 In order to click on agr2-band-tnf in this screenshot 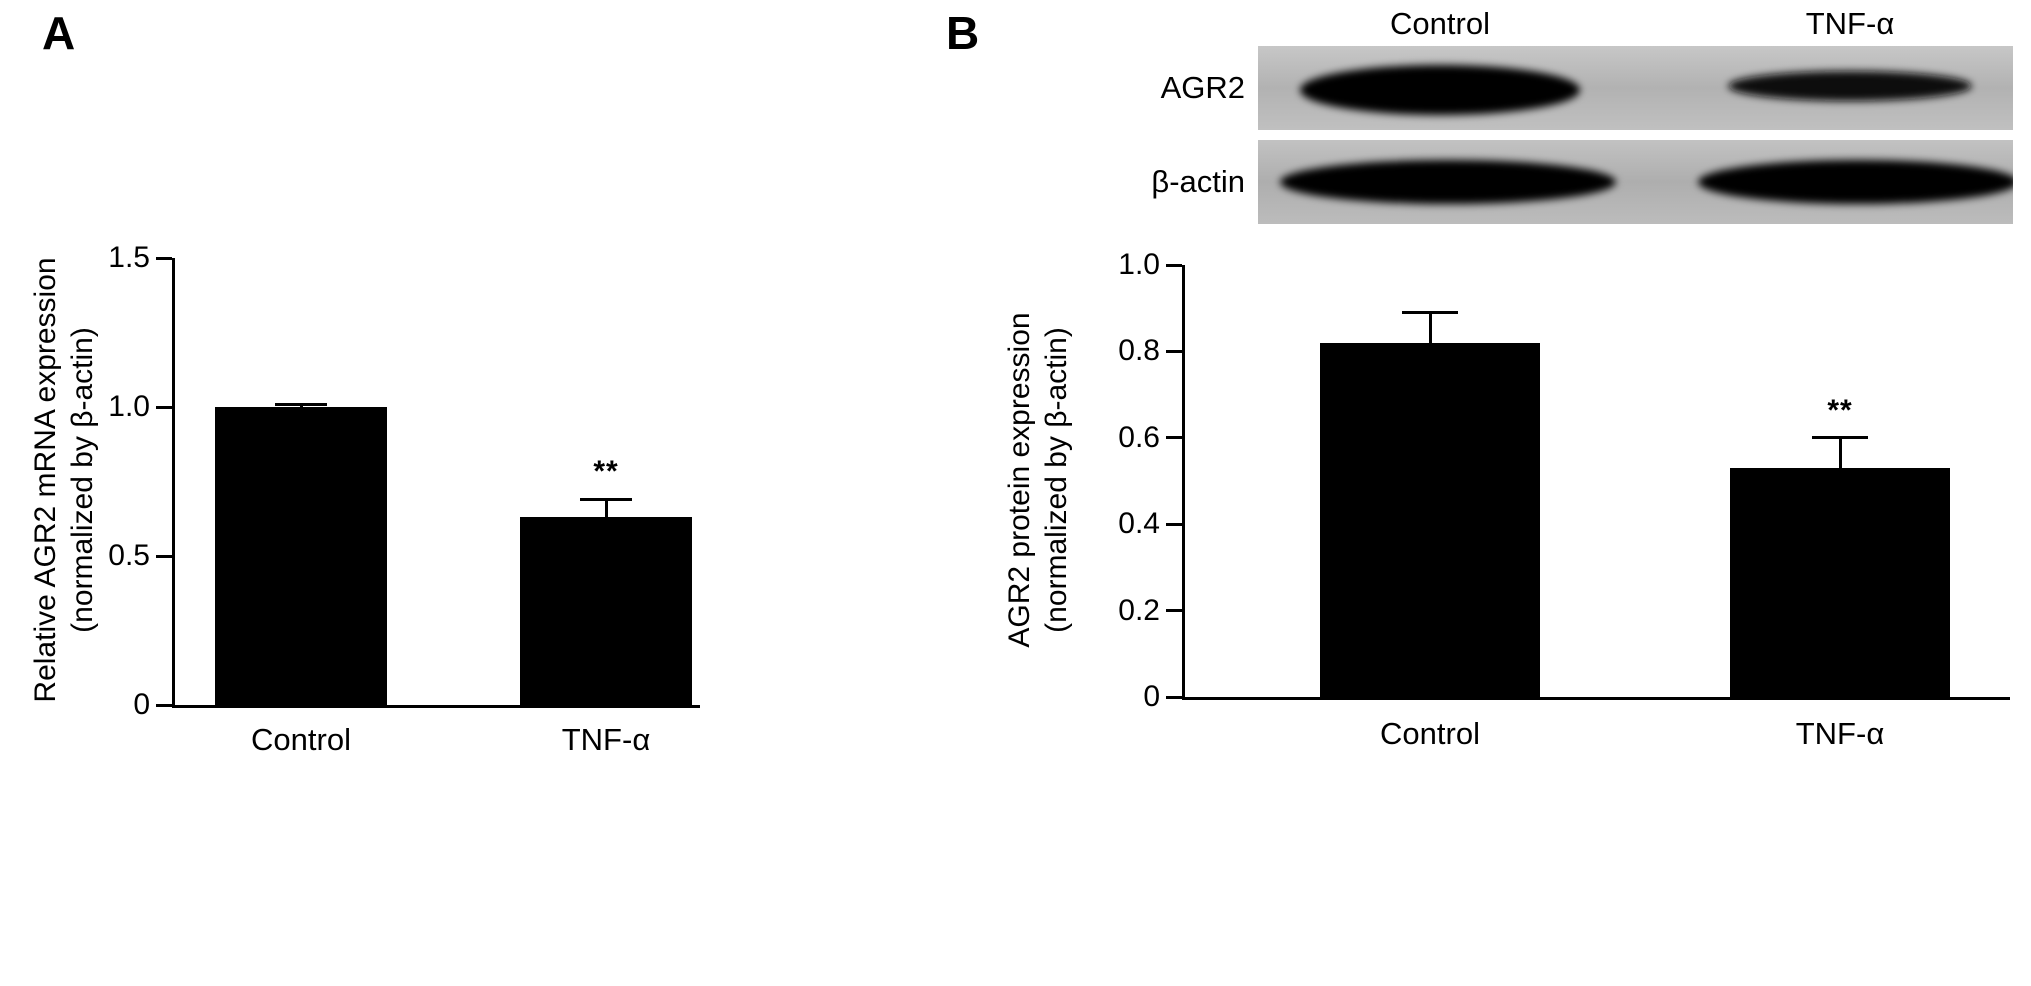, I will do `click(1850, 86)`.